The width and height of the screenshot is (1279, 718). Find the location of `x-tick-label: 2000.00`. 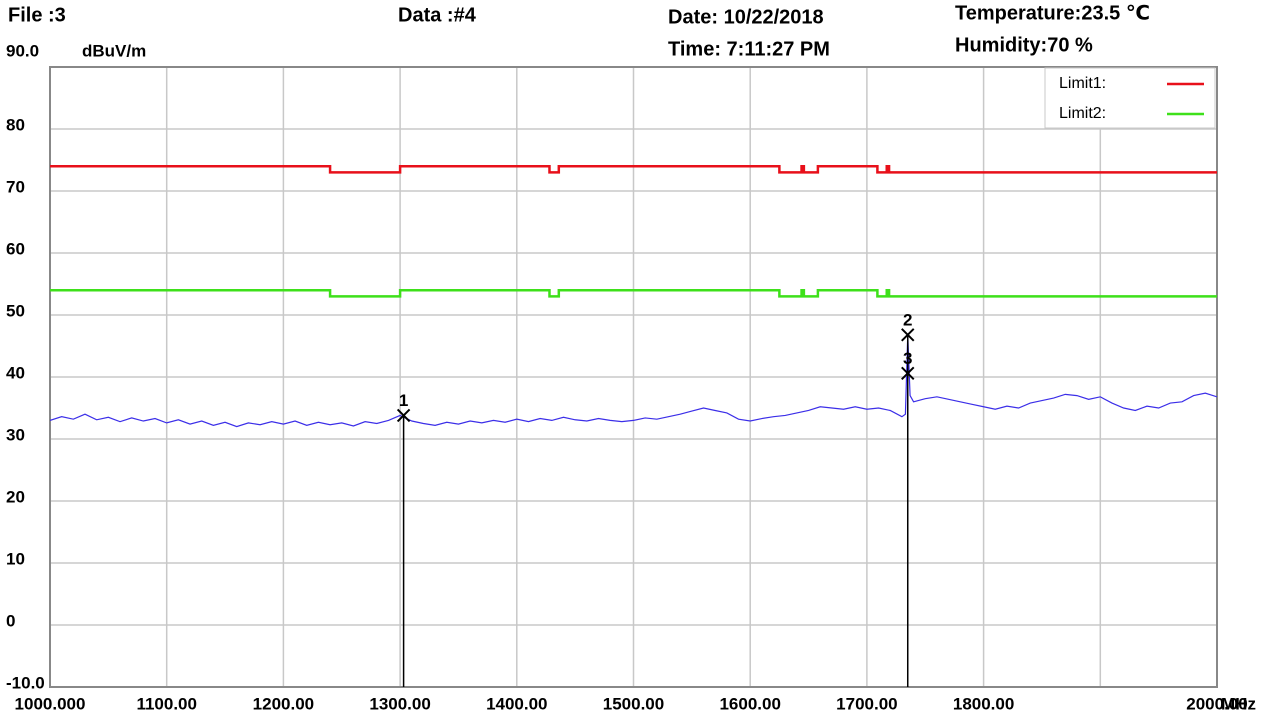

x-tick-label: 2000.00 is located at coordinates (1216, 703).